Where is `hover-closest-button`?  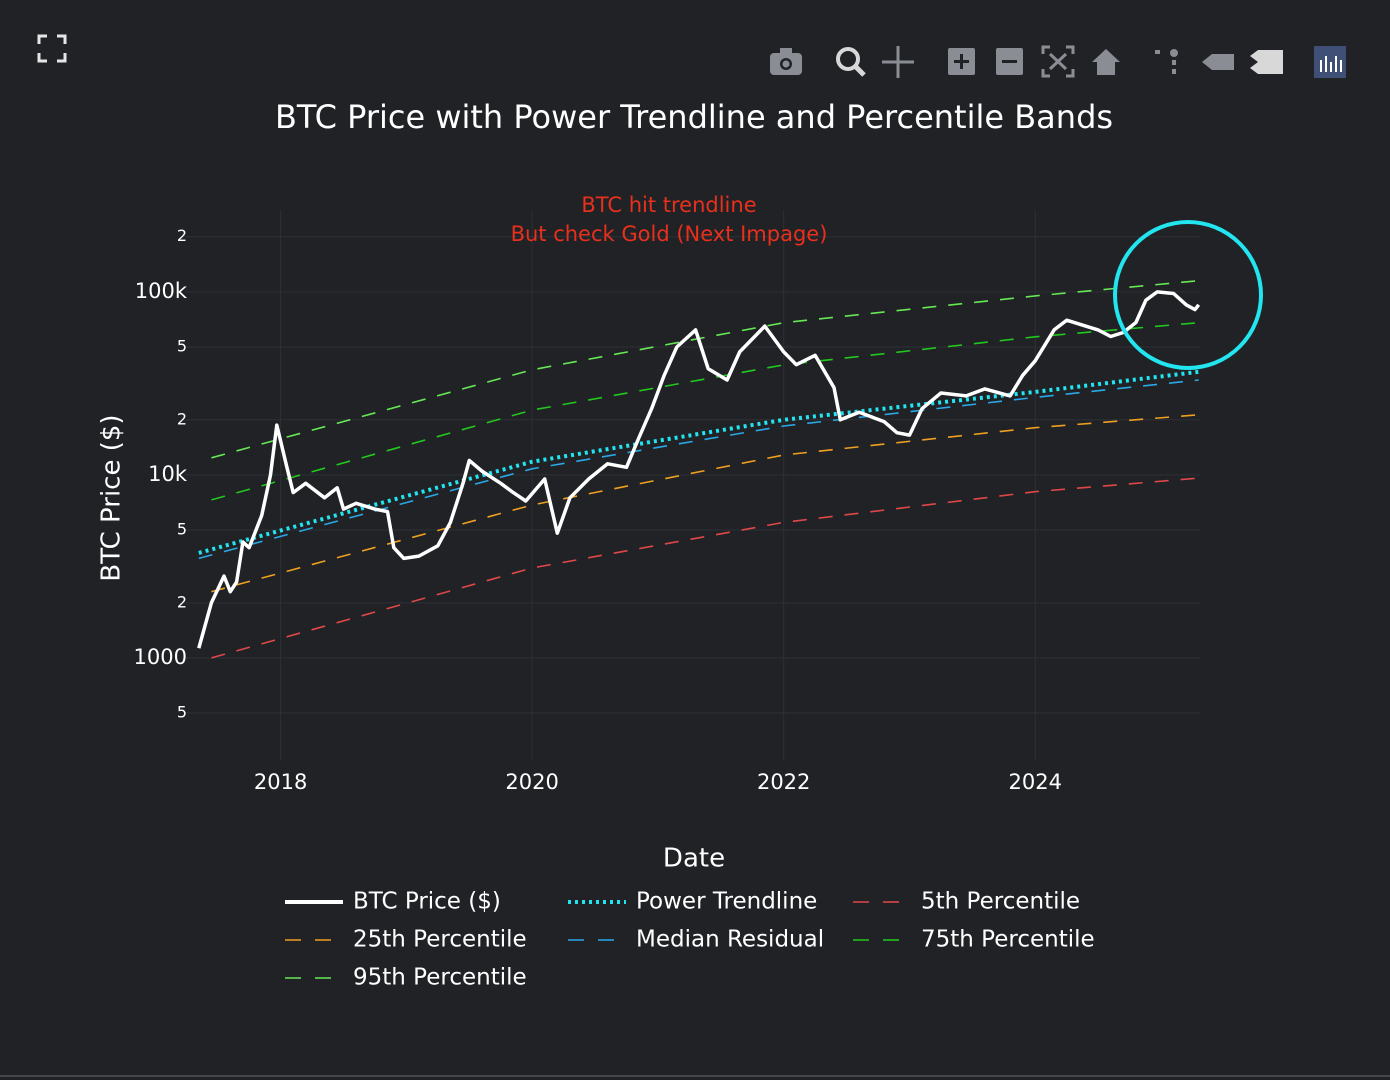 hover-closest-button is located at coordinates (1218, 62).